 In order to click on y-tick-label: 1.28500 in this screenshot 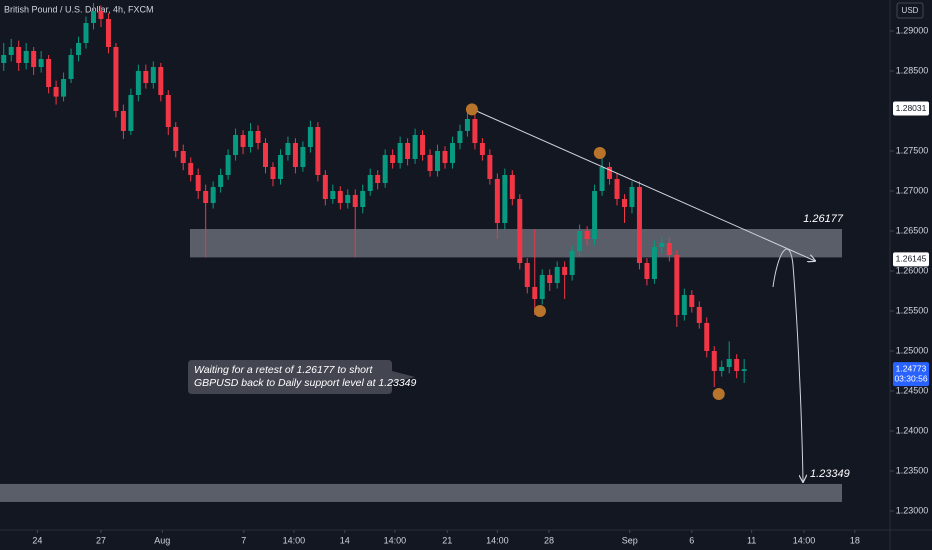, I will do `click(912, 70)`.